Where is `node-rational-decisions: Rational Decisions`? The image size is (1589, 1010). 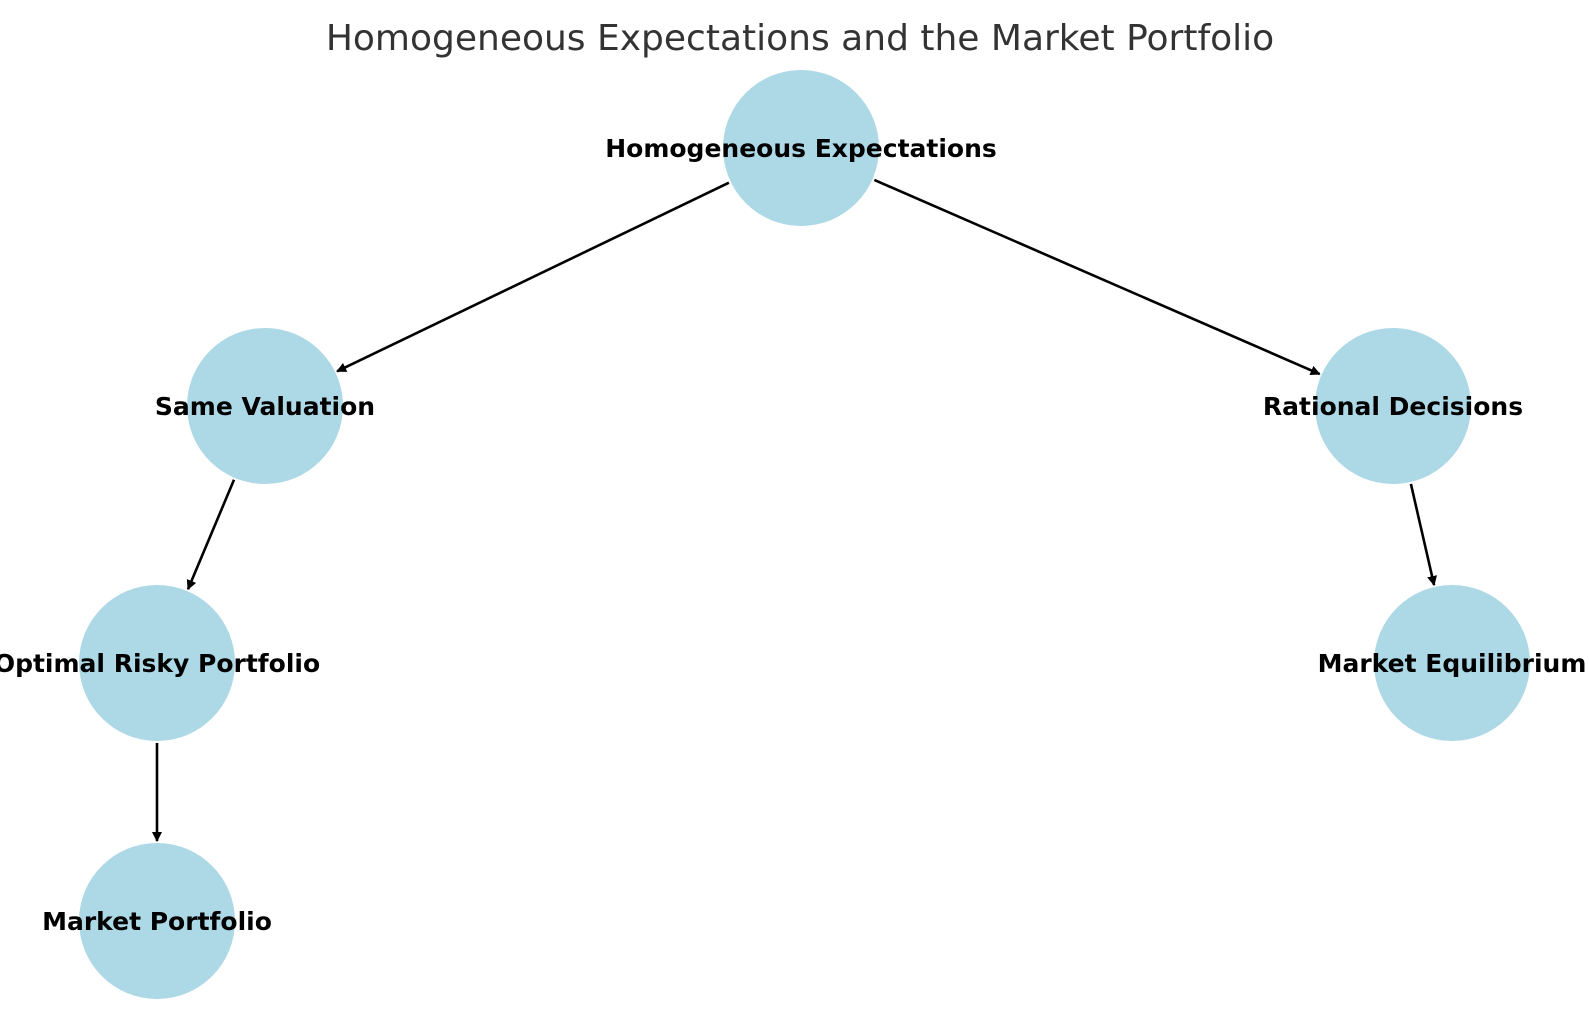 node-rational-decisions: Rational Decisions is located at coordinates (1393, 406).